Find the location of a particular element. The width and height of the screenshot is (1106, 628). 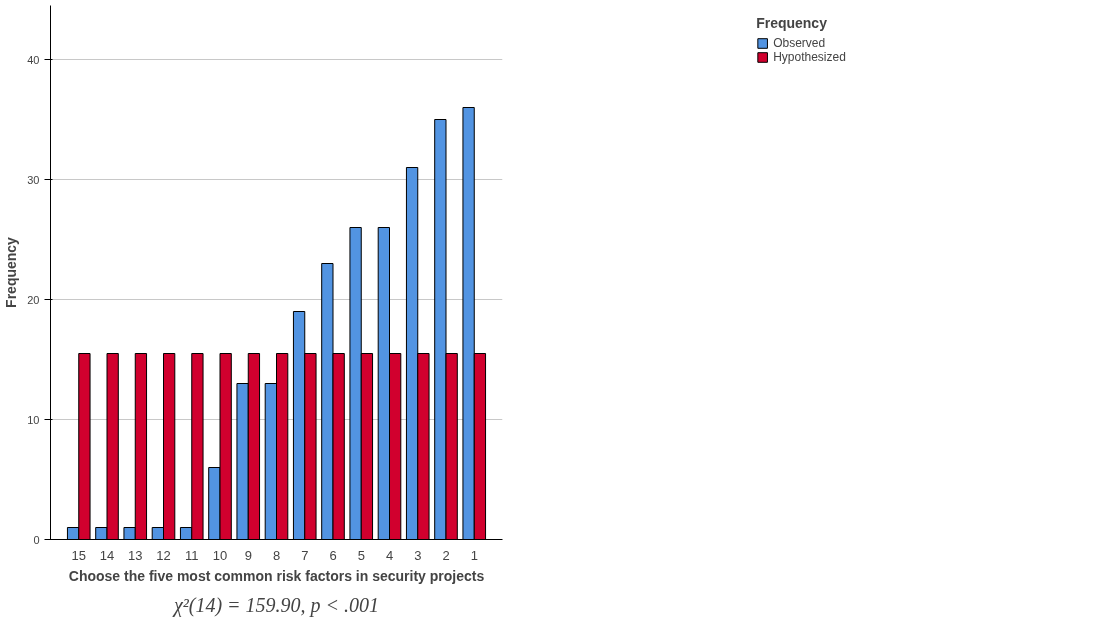

x-tick-label: 14 is located at coordinates (107, 555).